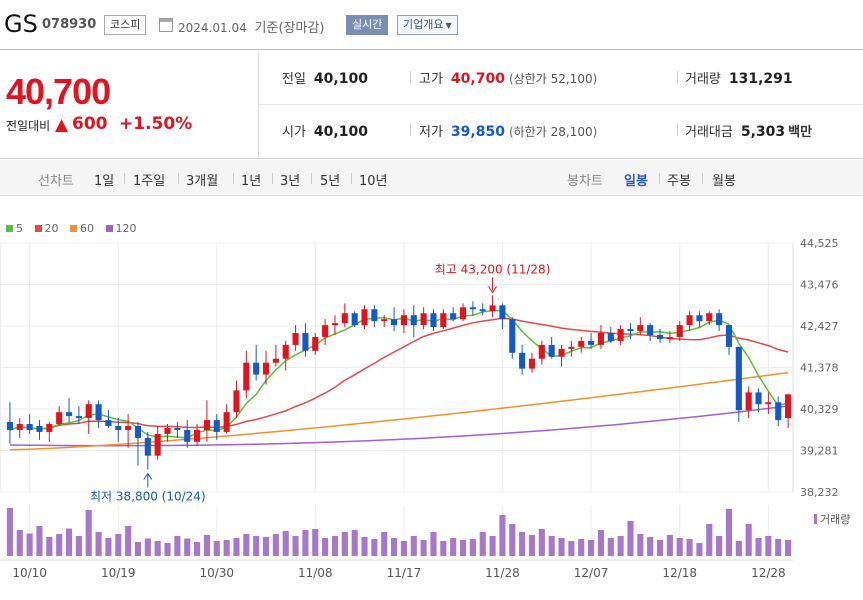 Image resolution: width=863 pixels, height=600 pixels. Describe the element at coordinates (399, 426) in the screenshot. I see `ma120-line` at that location.